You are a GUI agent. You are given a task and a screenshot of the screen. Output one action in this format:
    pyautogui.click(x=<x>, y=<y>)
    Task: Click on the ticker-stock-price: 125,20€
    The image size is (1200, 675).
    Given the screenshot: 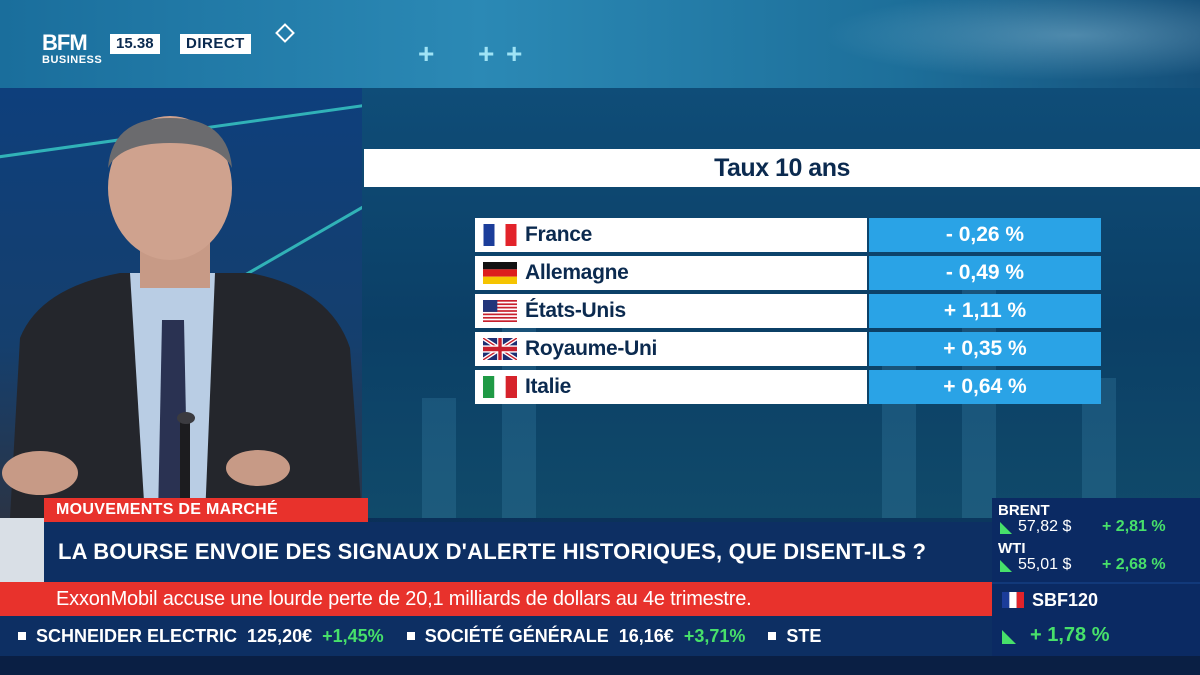 What is the action you would take?
    pyautogui.click(x=280, y=636)
    